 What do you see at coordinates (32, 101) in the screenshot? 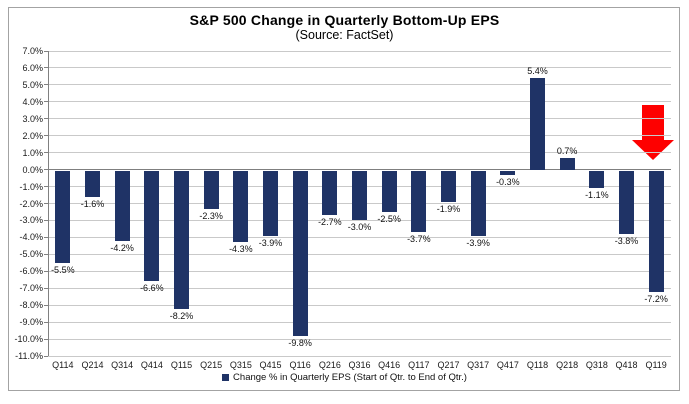
I see `y-axis-label: 4.0%` at bounding box center [32, 101].